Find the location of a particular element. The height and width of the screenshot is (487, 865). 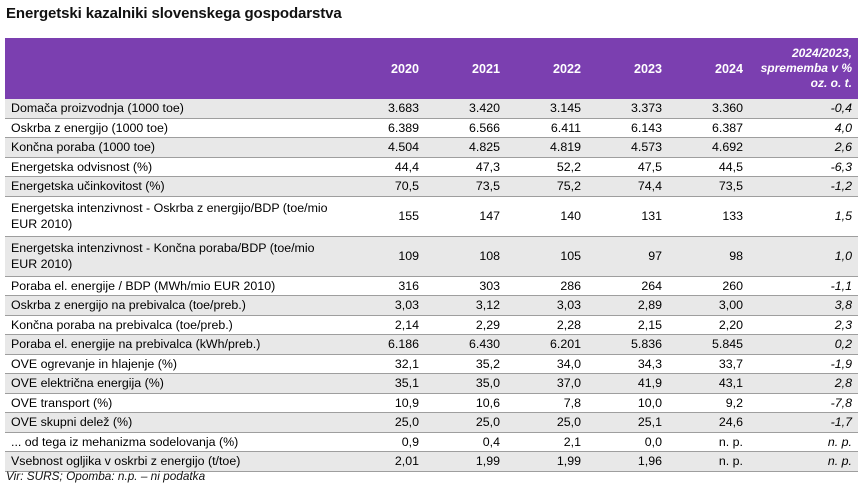

value-cell-2024: 2,20 is located at coordinates (709, 325).